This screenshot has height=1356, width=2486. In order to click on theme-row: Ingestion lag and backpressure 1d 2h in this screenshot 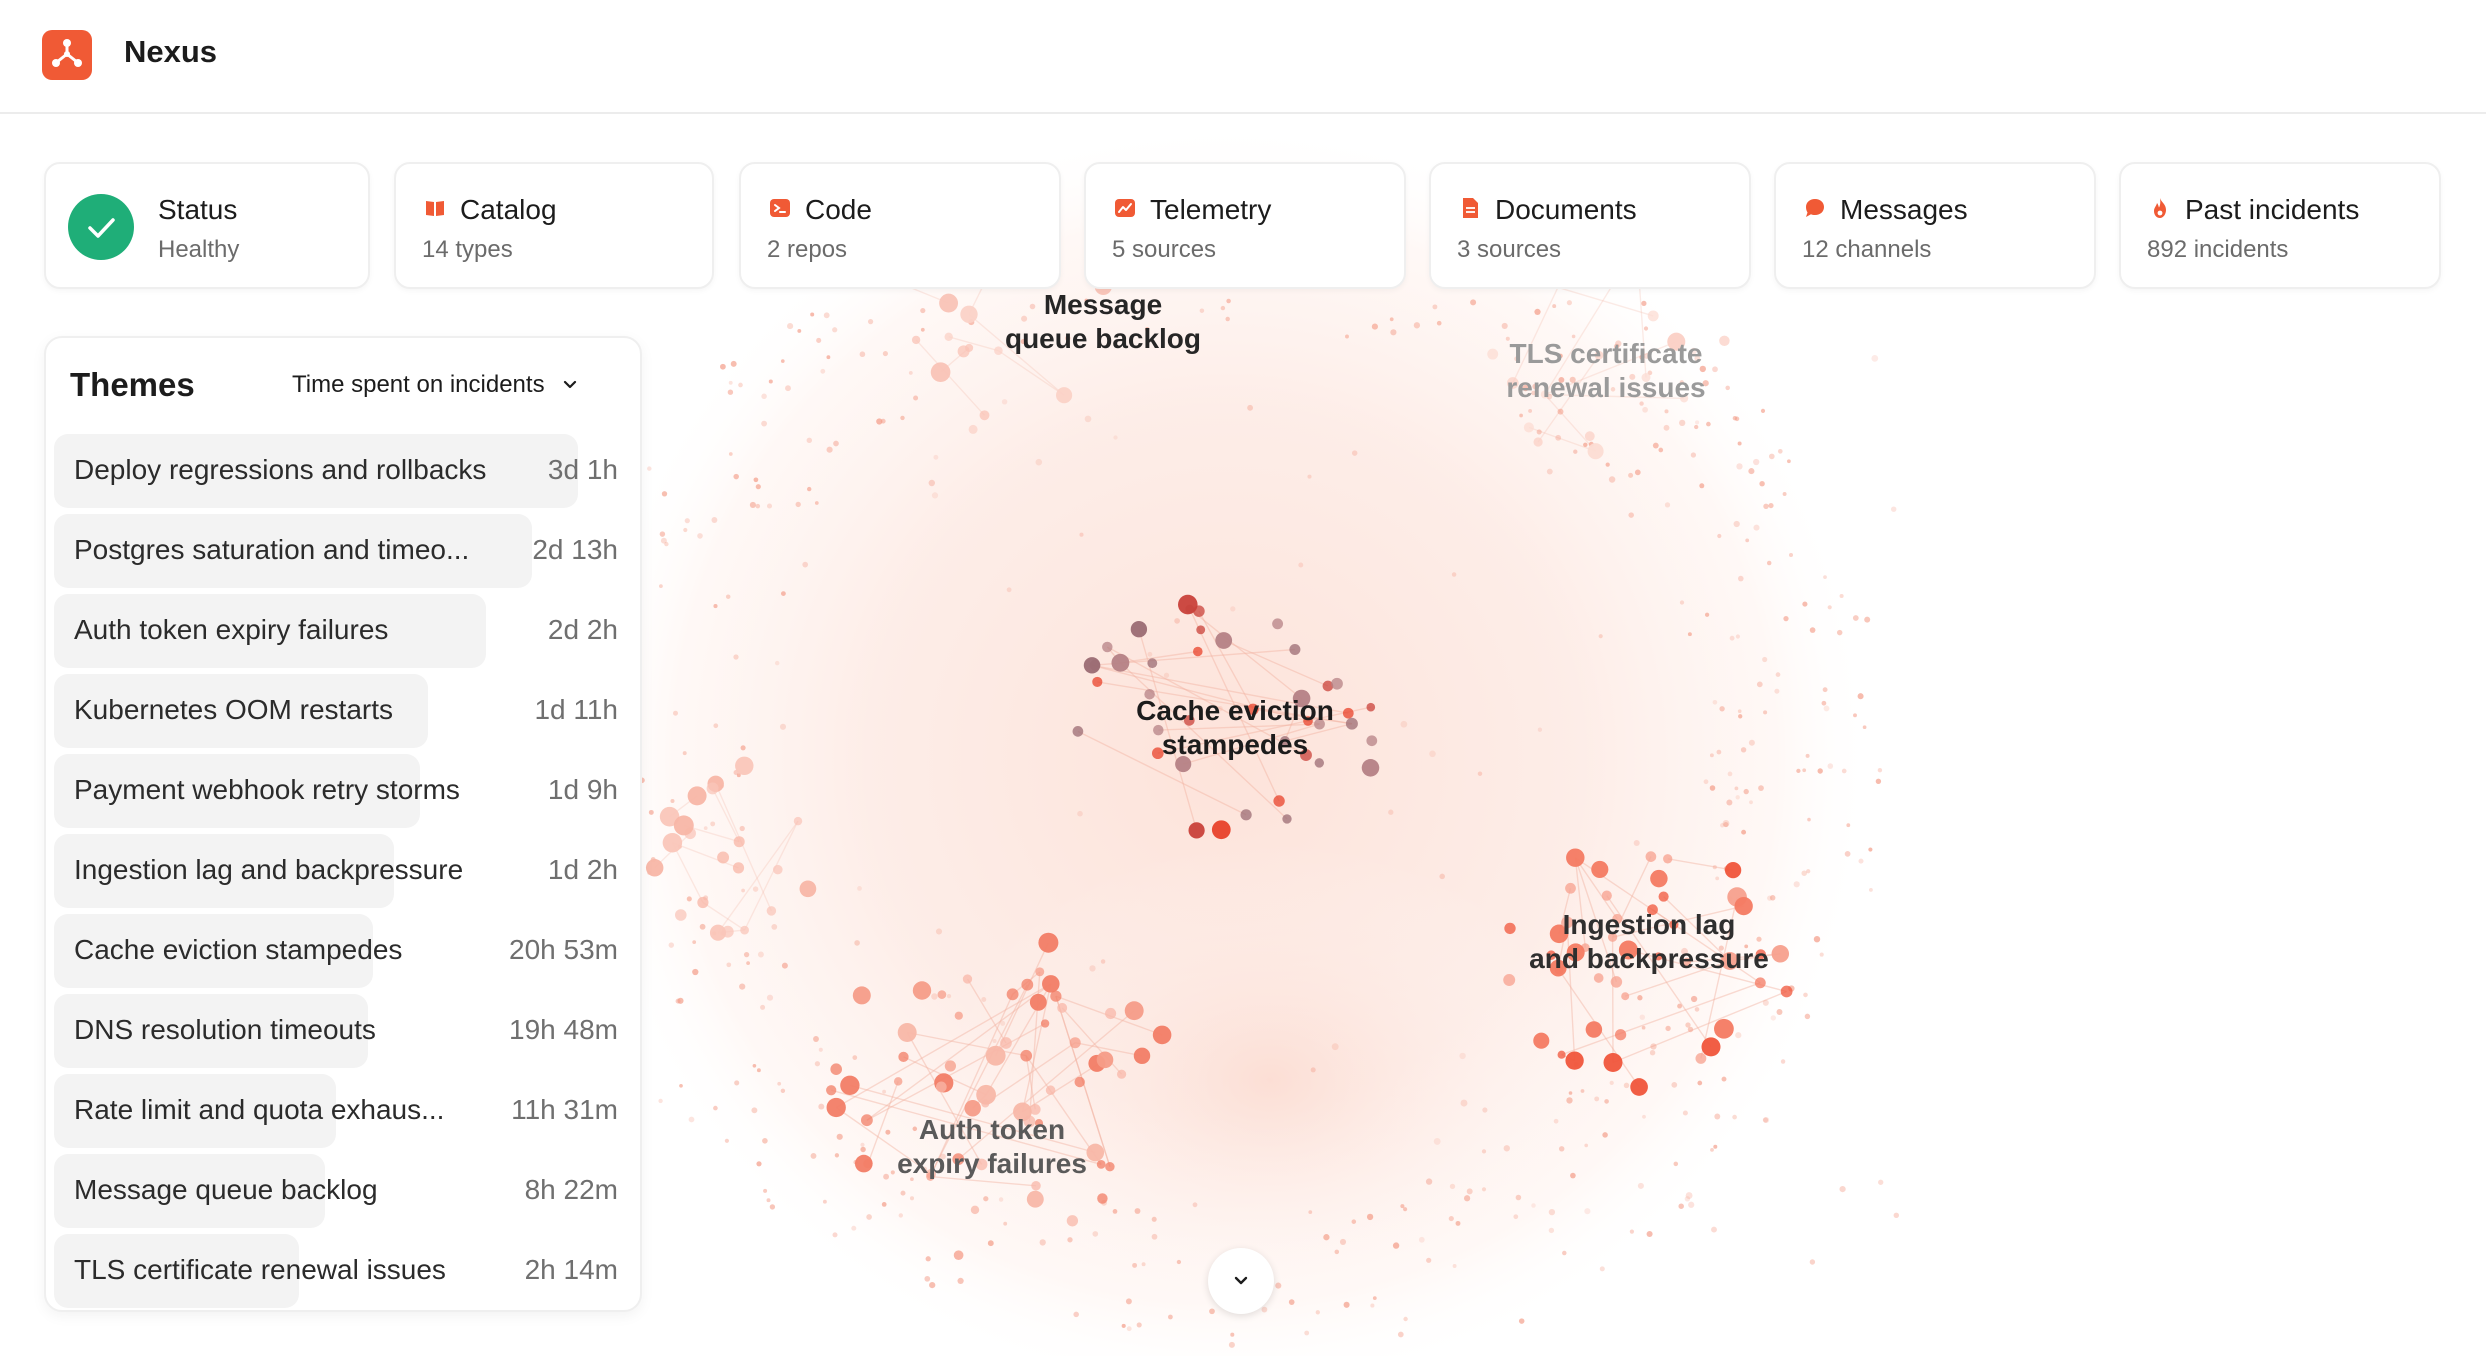, I will do `click(345, 871)`.